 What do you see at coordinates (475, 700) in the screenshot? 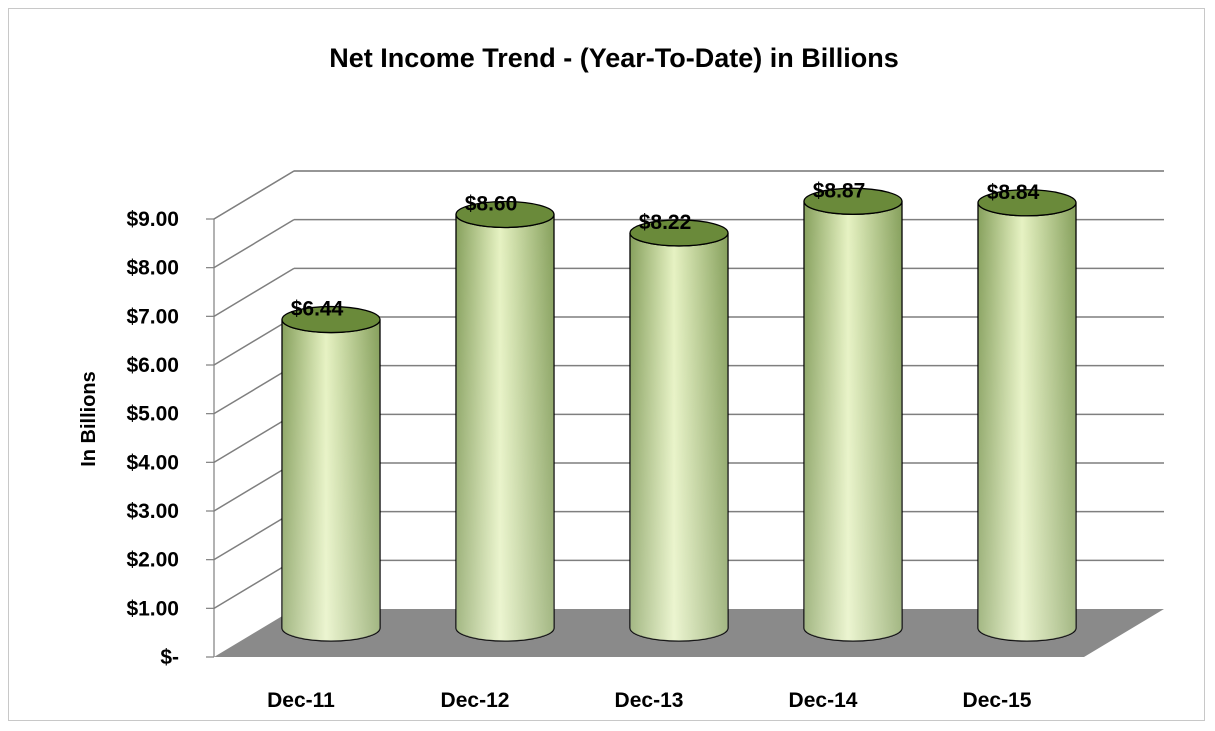
I see `x-tick-label: Dec-12` at bounding box center [475, 700].